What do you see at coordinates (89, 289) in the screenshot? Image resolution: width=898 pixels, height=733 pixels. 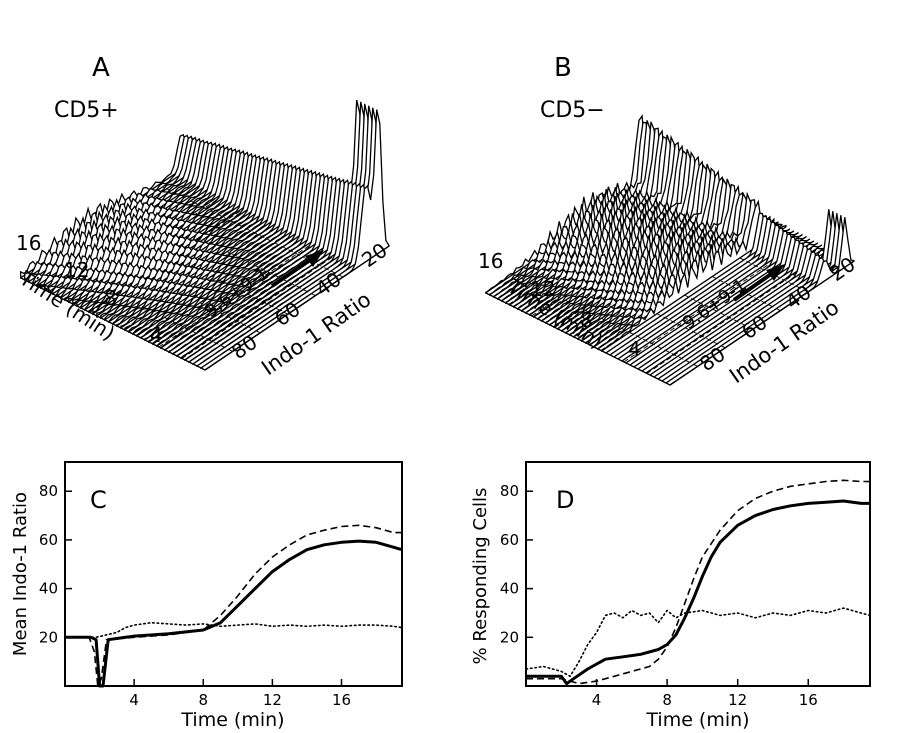 I see `panel-a-time-ticks: 16 12 8 4` at bounding box center [89, 289].